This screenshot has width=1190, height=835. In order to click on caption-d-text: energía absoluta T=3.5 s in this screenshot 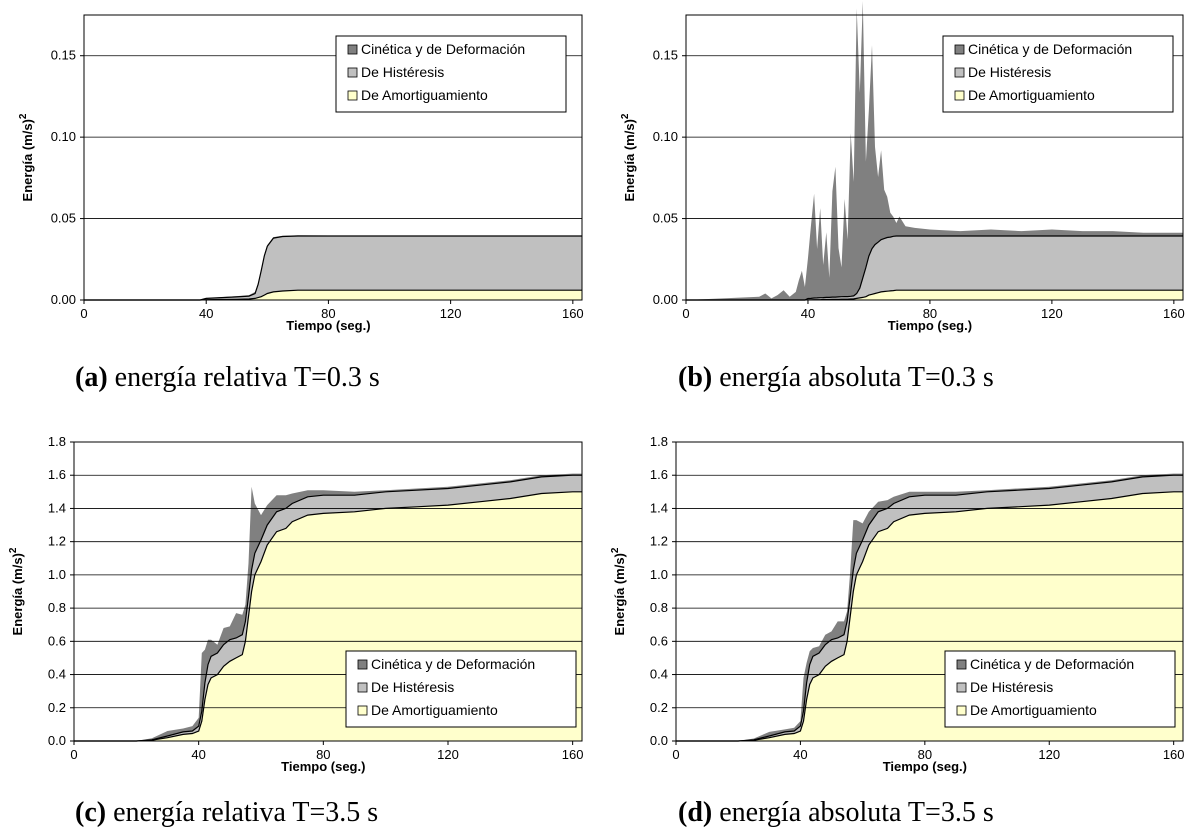, I will do `click(853, 812)`.